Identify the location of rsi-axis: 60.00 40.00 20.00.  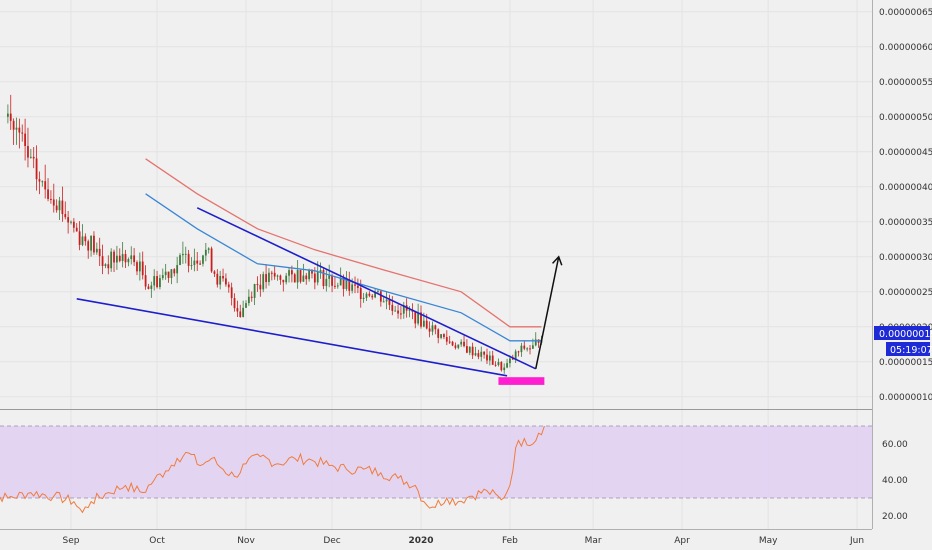
(895, 481).